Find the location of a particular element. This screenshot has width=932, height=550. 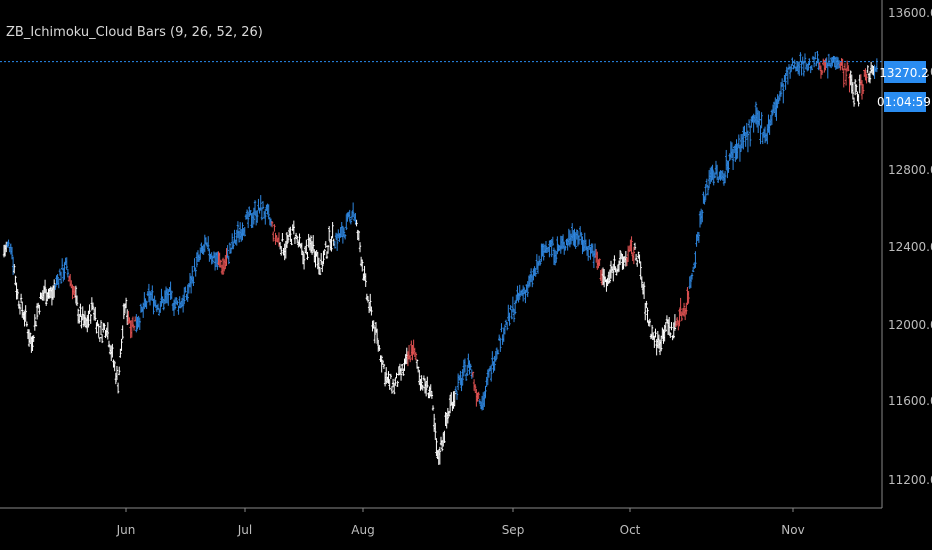

time-axis-ticks: Jun Jul Aug Sep Oct Nov is located at coordinates (460, 522).